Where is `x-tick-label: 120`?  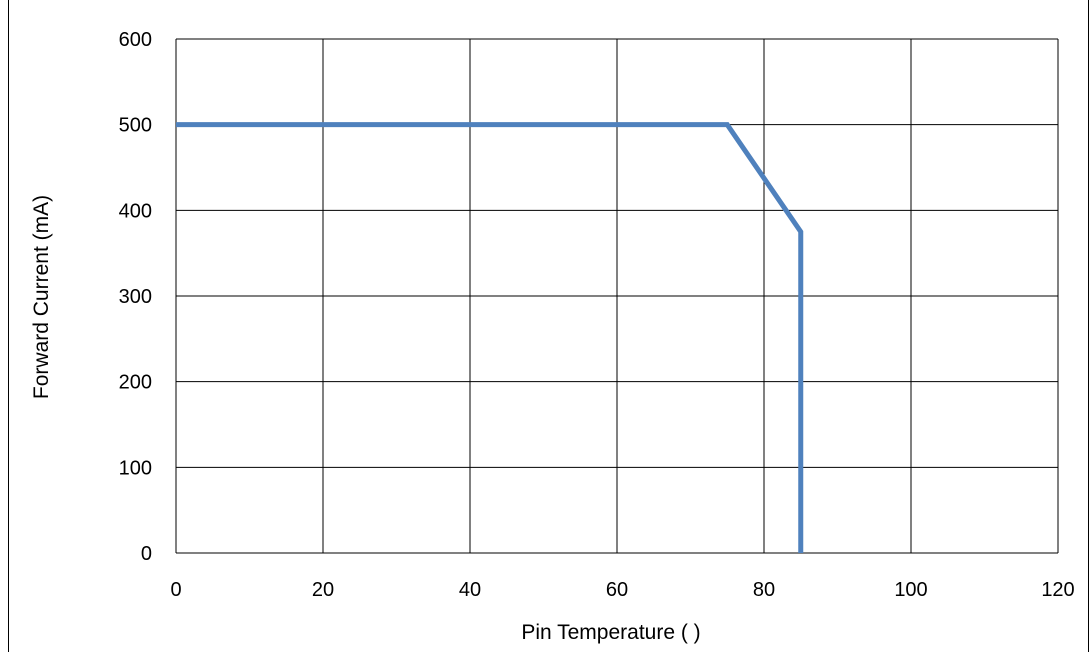 x-tick-label: 120 is located at coordinates (1057, 590).